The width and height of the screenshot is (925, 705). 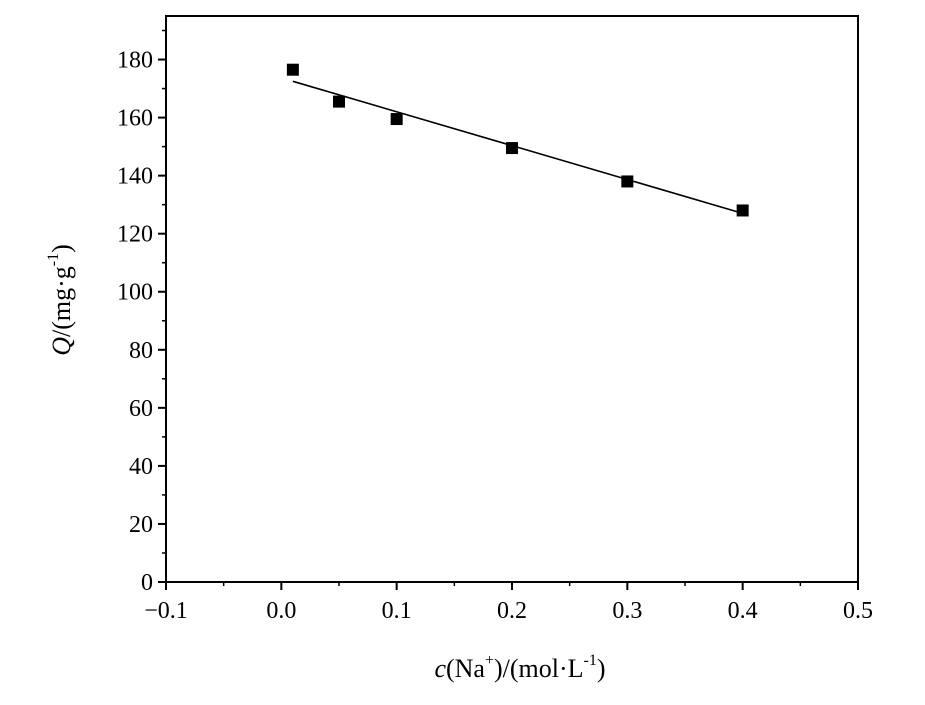 What do you see at coordinates (147, 583) in the screenshot?
I see `y-tick-label: 0` at bounding box center [147, 583].